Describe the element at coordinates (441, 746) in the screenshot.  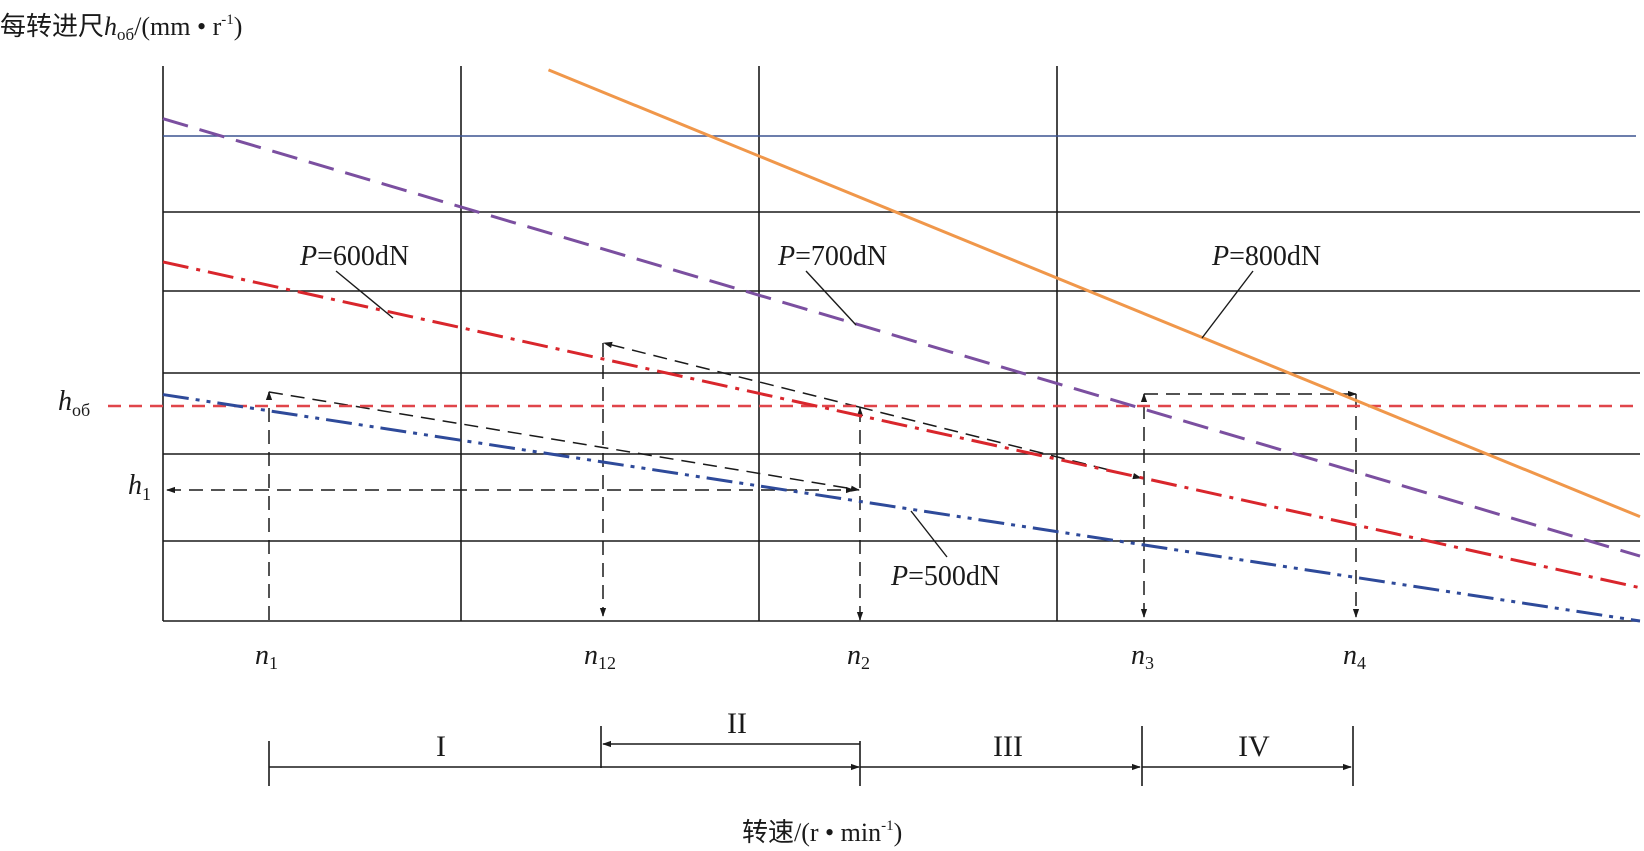
I see `region-label-1: I` at that location.